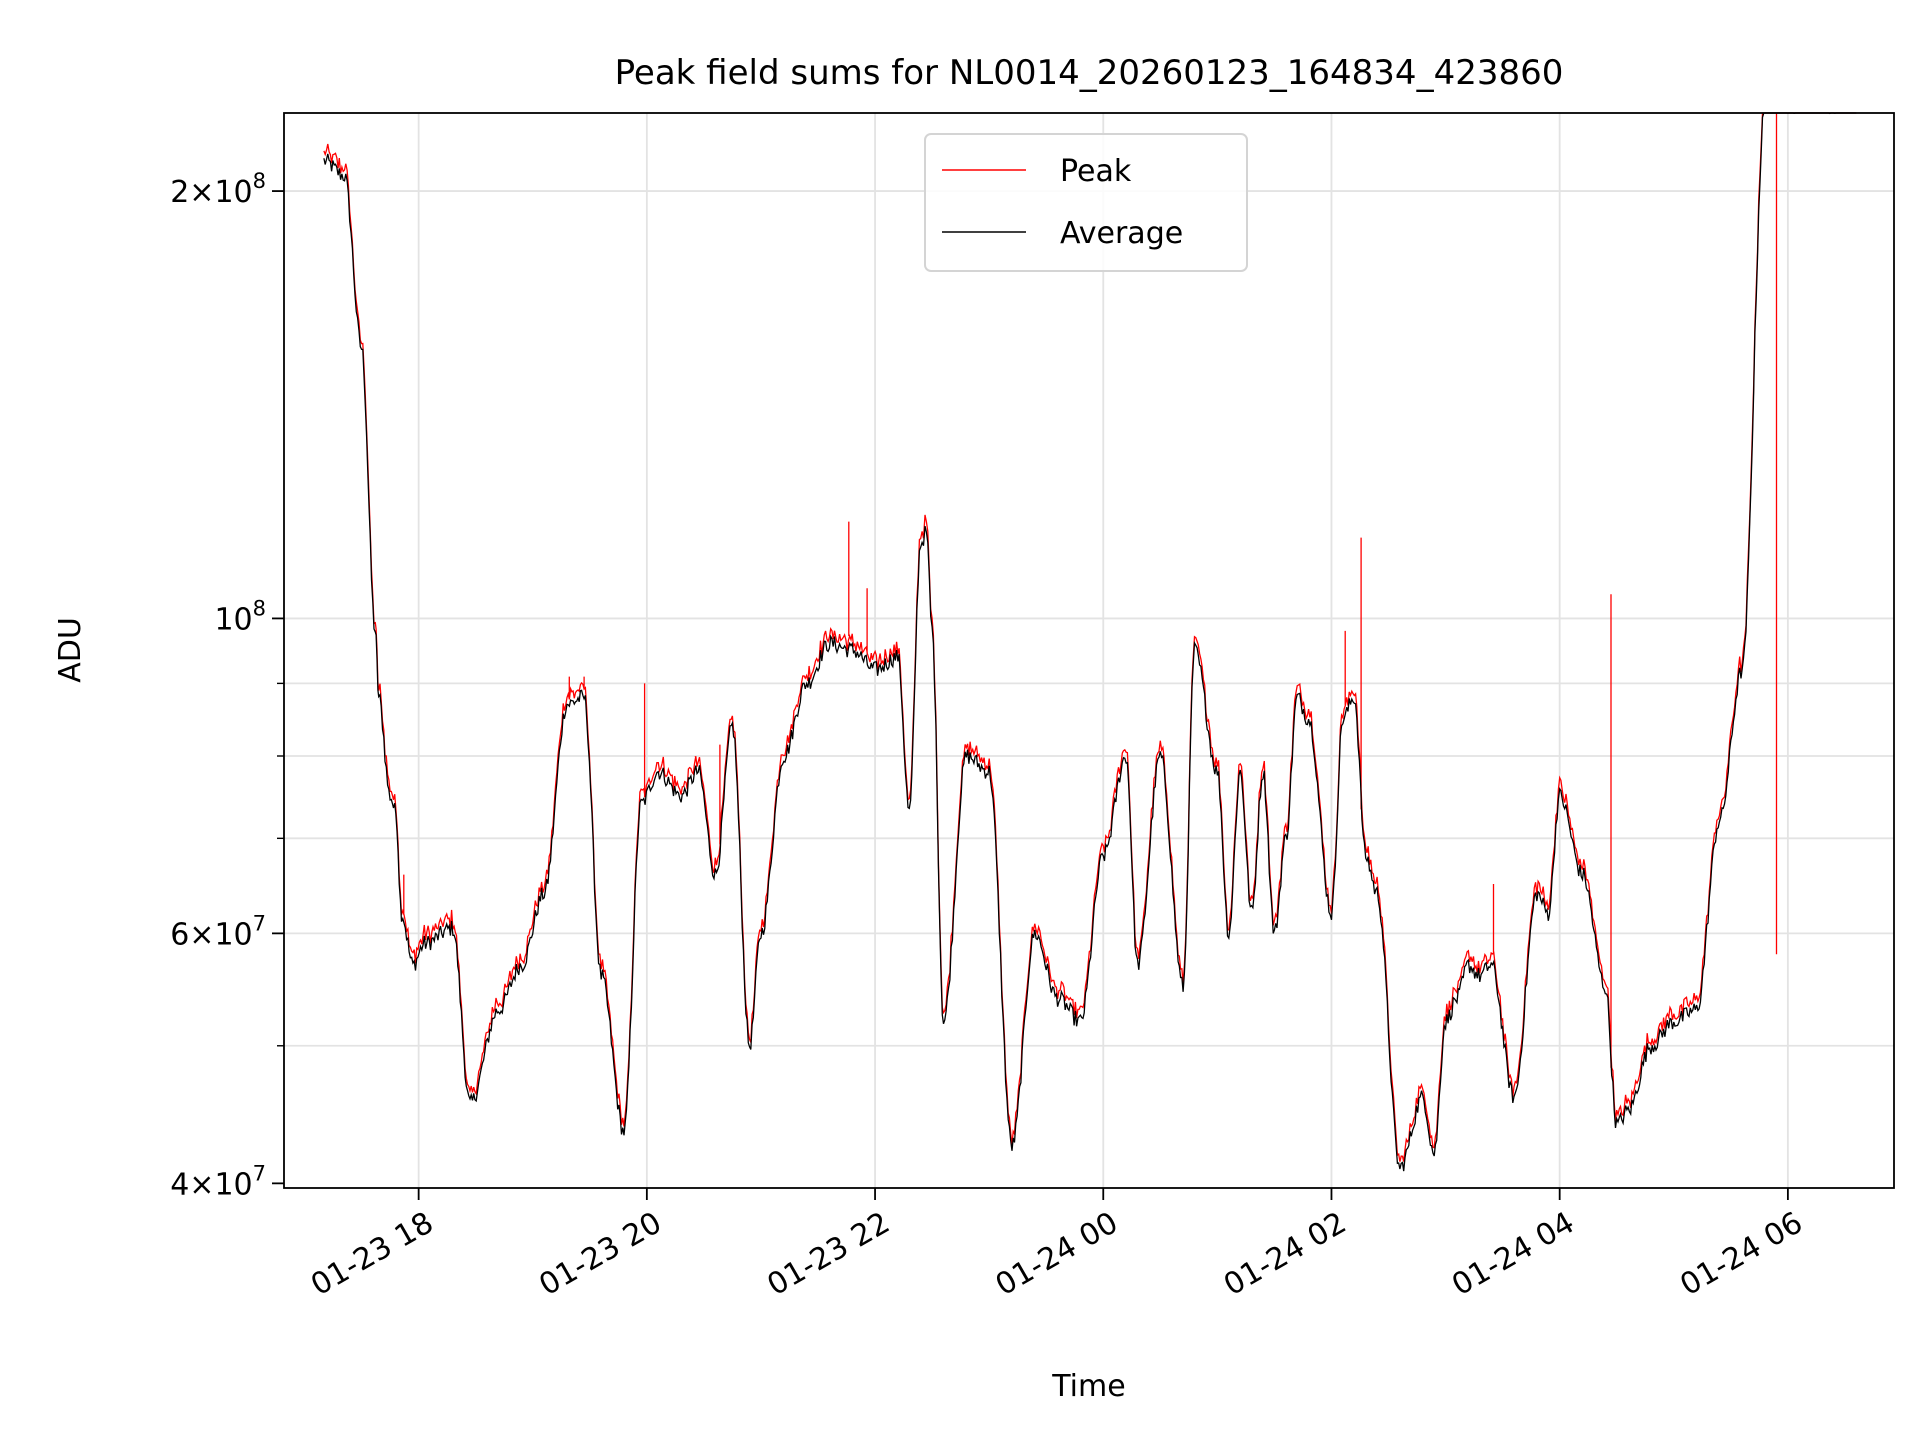 This screenshot has height=1440, width=1920. I want to click on legend-box, so click(1086, 202).